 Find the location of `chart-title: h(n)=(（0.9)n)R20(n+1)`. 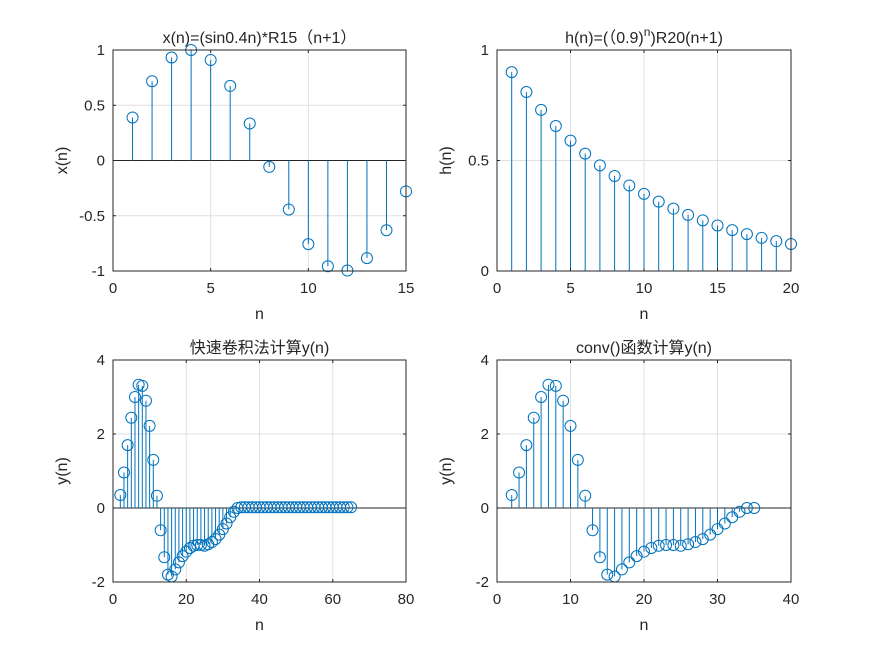

chart-title: h(n)=(（0.9)n)R20(n+1) is located at coordinates (644, 36).